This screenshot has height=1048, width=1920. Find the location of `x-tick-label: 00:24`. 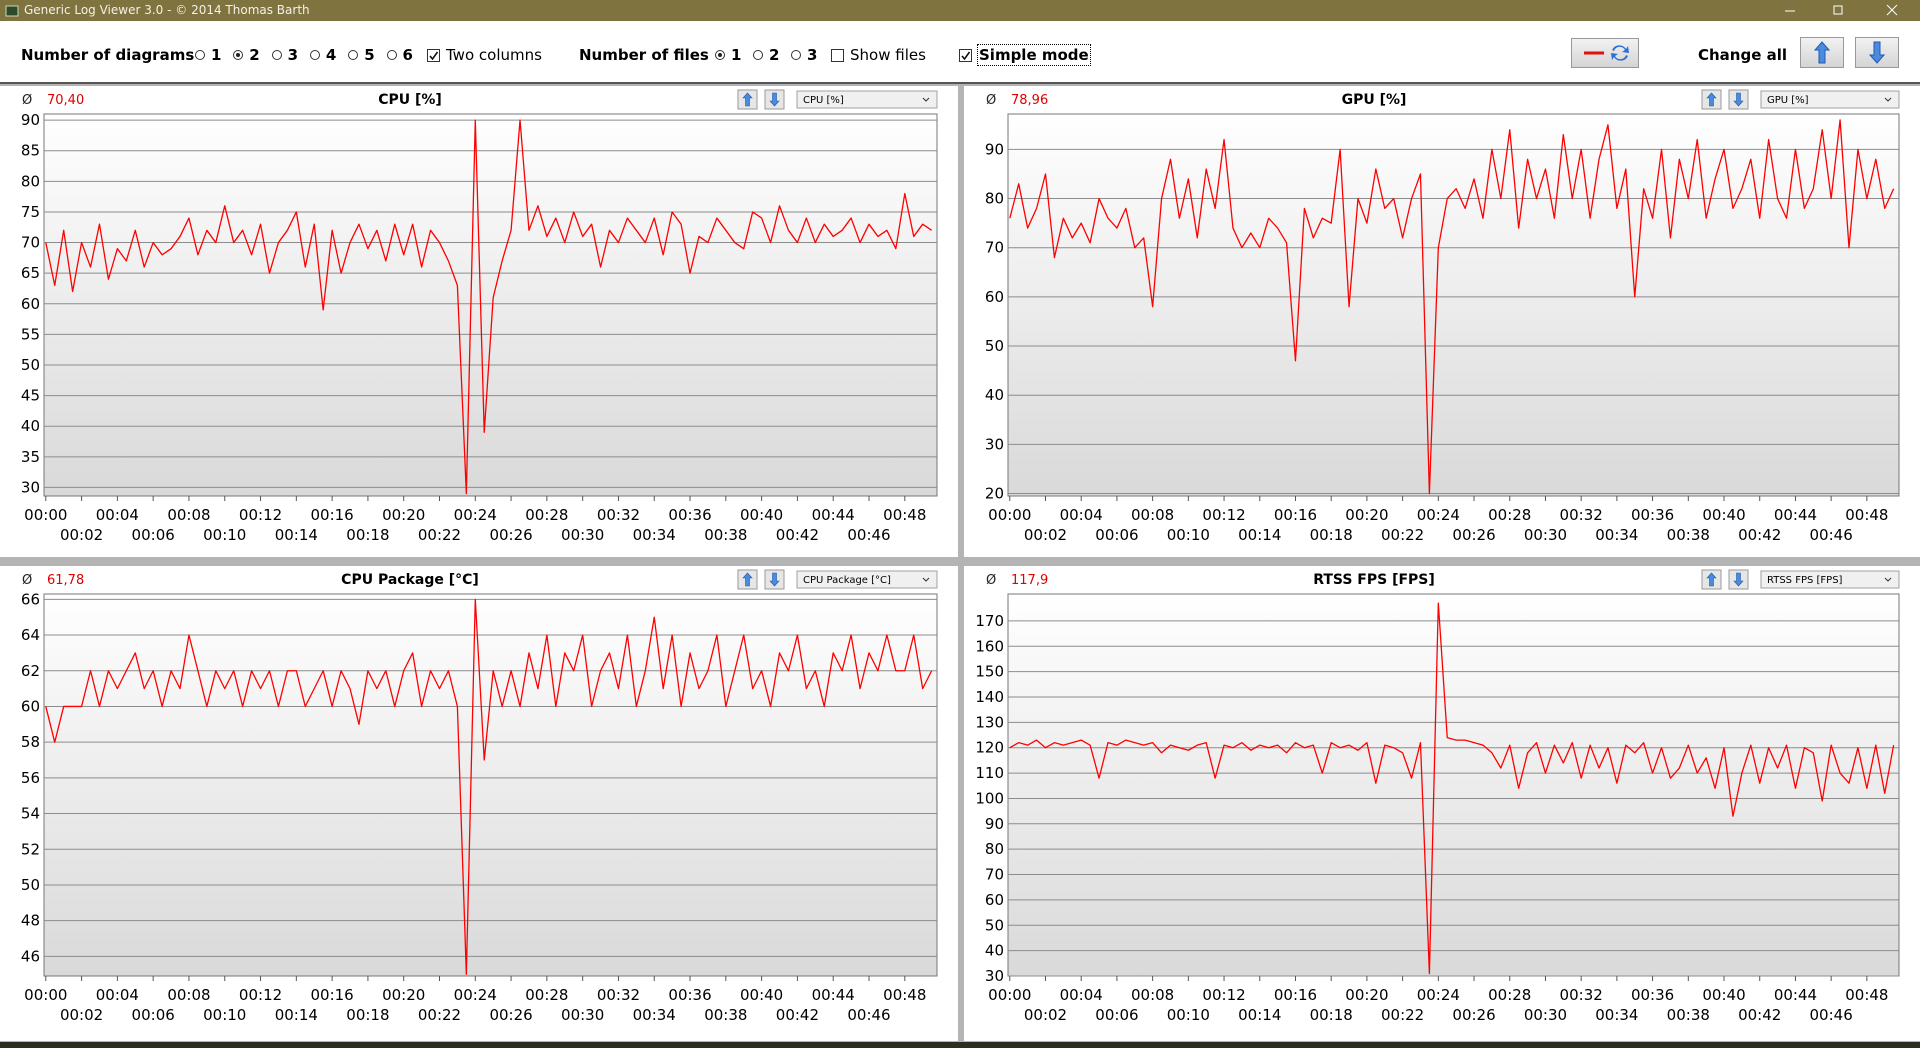

x-tick-label: 00:24 is located at coordinates (1438, 995).